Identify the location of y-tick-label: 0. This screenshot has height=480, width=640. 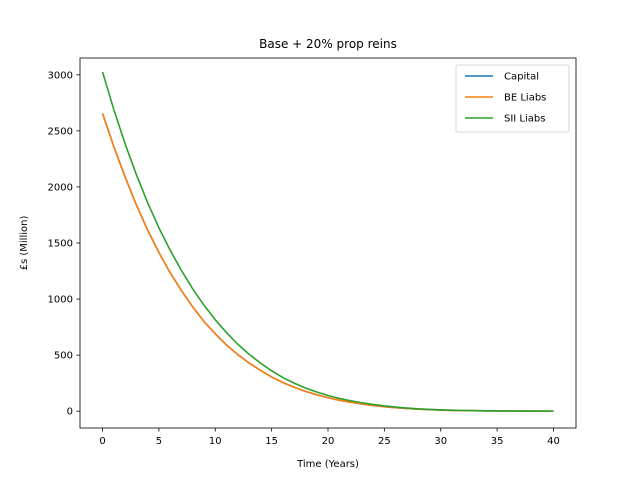
(70, 412).